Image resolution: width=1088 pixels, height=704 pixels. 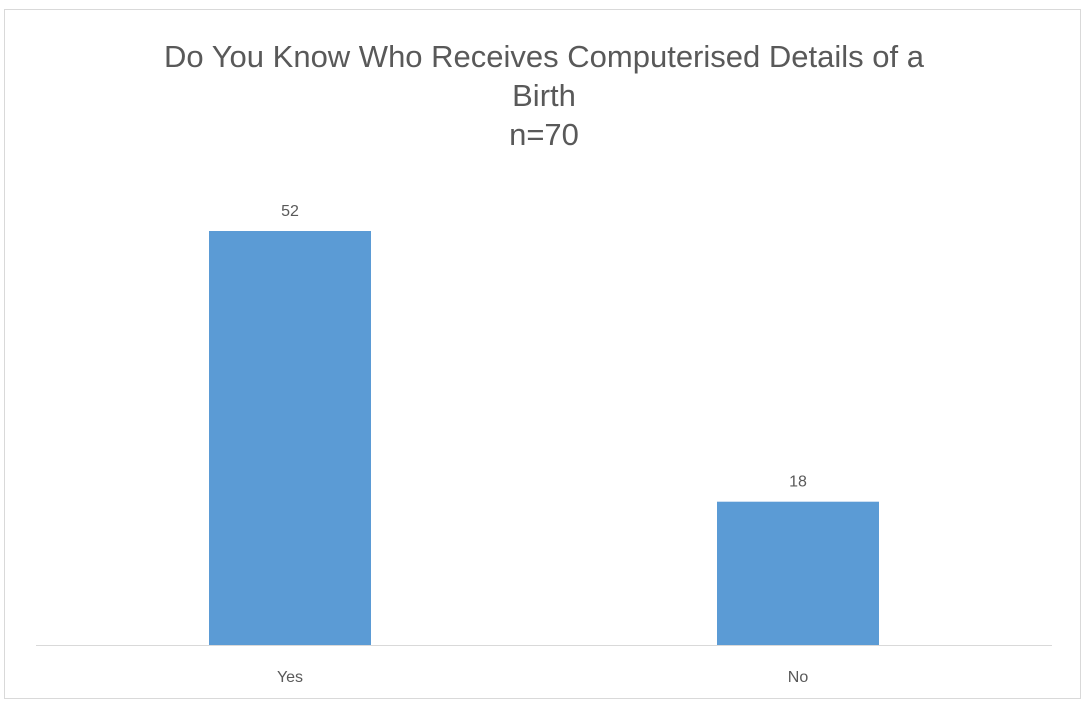 I want to click on data-label-no: 18, so click(x=798, y=482).